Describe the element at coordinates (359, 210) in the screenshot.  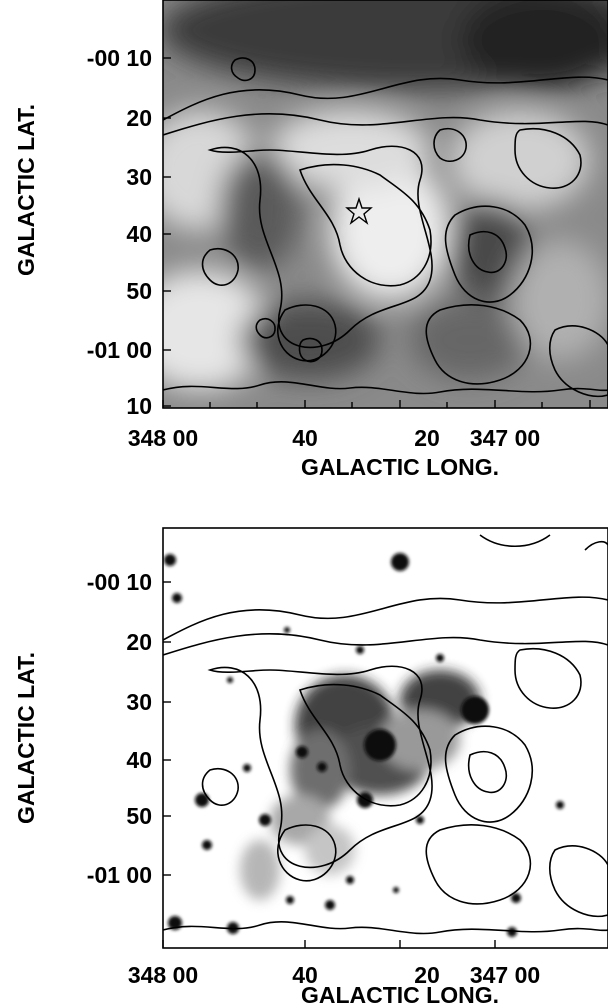
I see `star-marker-icon` at that location.